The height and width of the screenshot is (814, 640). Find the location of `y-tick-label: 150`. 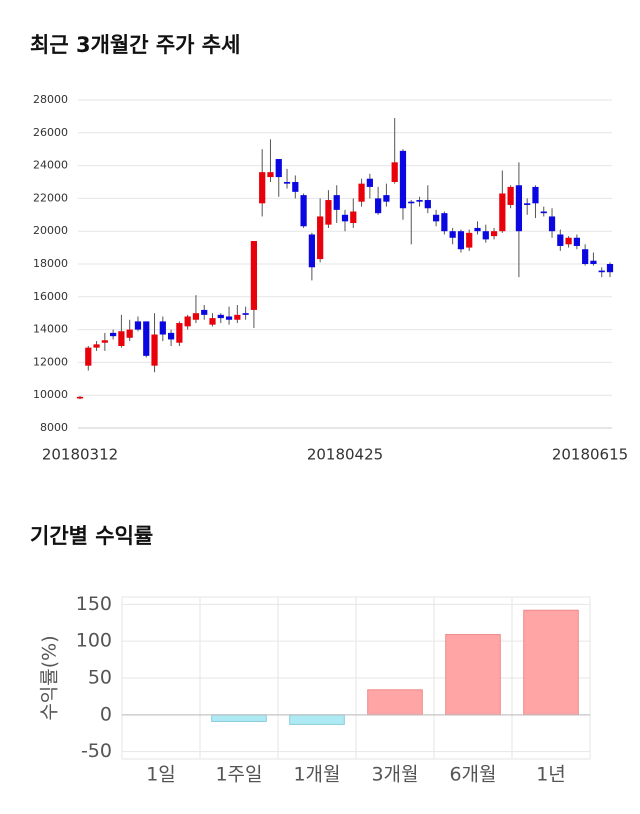

y-tick-label: 150 is located at coordinates (94, 604).